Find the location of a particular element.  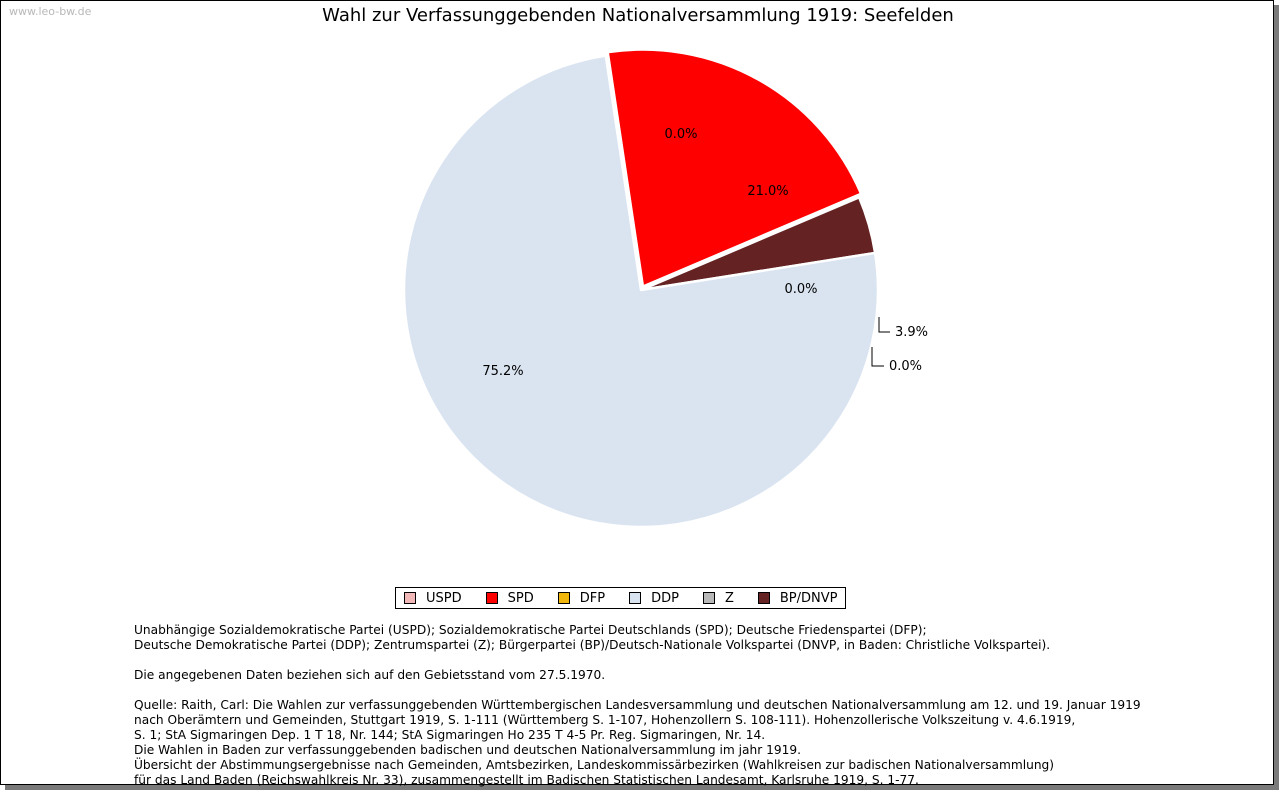

legend: USPD SPD DFP DDP Z BP/DNVP is located at coordinates (621, 598).